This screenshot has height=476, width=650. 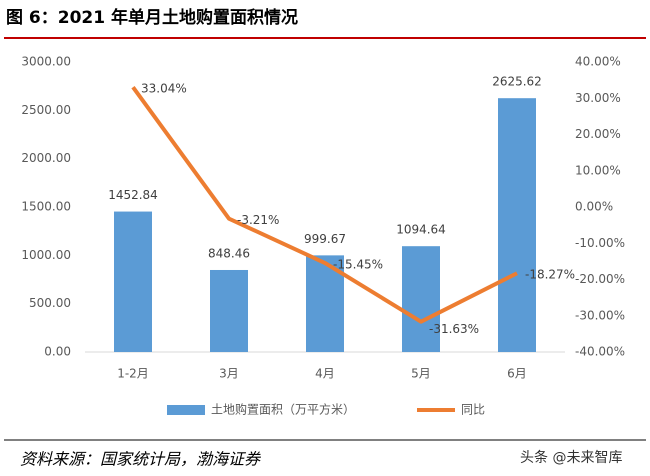 What do you see at coordinates (46, 207) in the screenshot?
I see `y-tick-label: 1500.00` at bounding box center [46, 207].